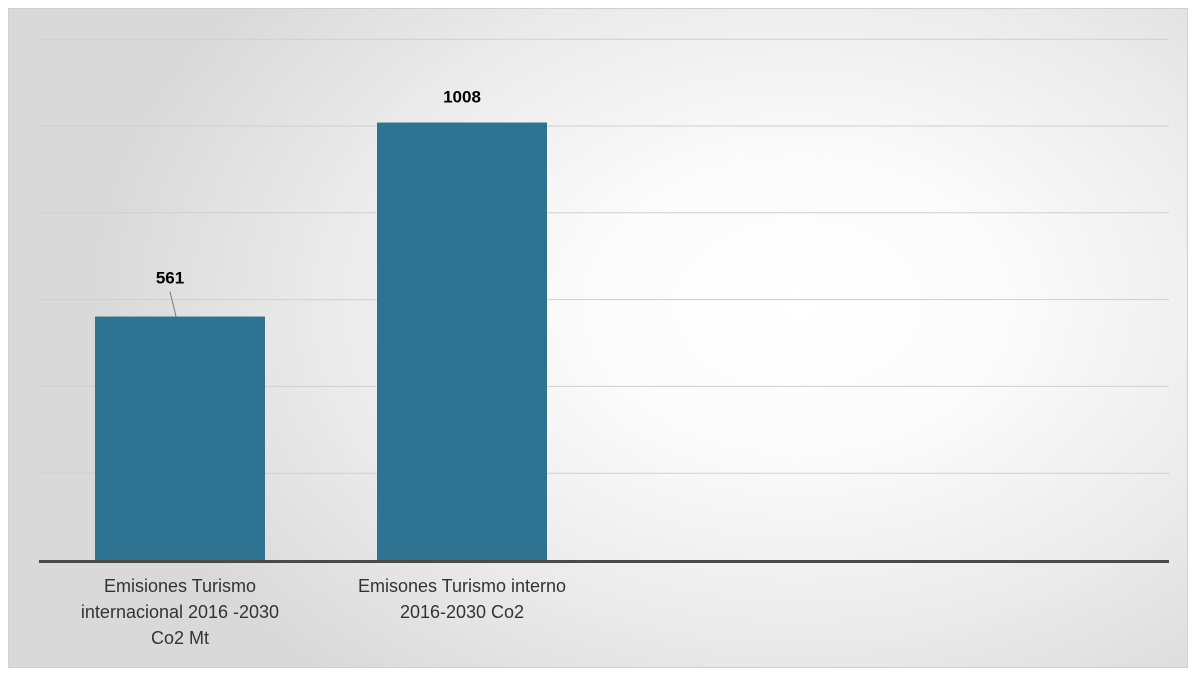  I want to click on category-label-line: 2016-2030 Co2, so click(462, 612).